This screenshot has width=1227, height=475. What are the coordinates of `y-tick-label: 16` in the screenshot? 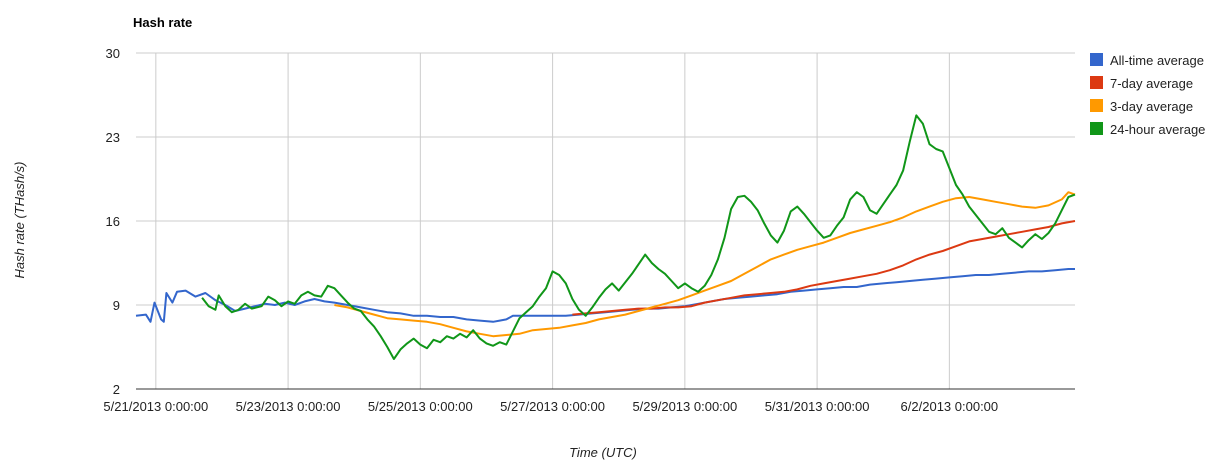 It's located at (113, 221).